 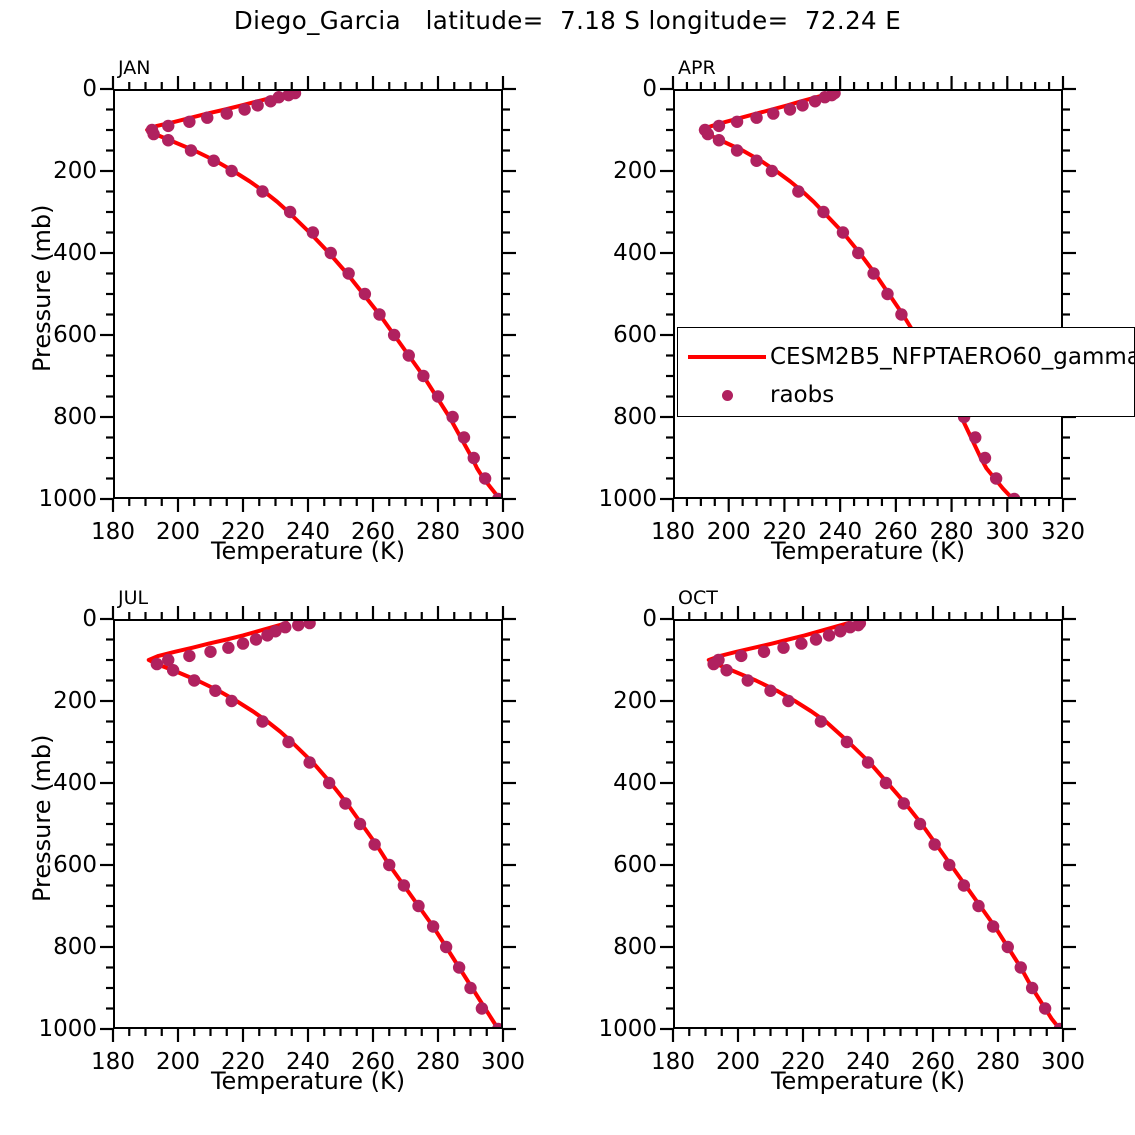 I want to click on y-tick-label-apr-200: 200, so click(x=635, y=171).